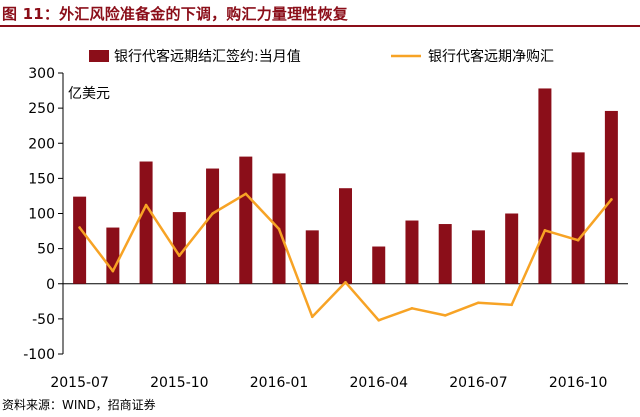  I want to click on x-tick-label: 2016-10, so click(578, 383).